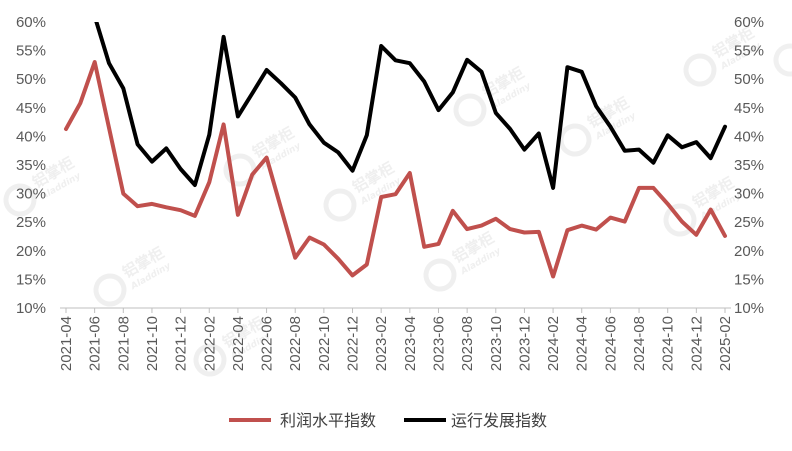 The width and height of the screenshot is (792, 451). Describe the element at coordinates (31, 108) in the screenshot. I see `y-tick-label-left: 45%` at that location.